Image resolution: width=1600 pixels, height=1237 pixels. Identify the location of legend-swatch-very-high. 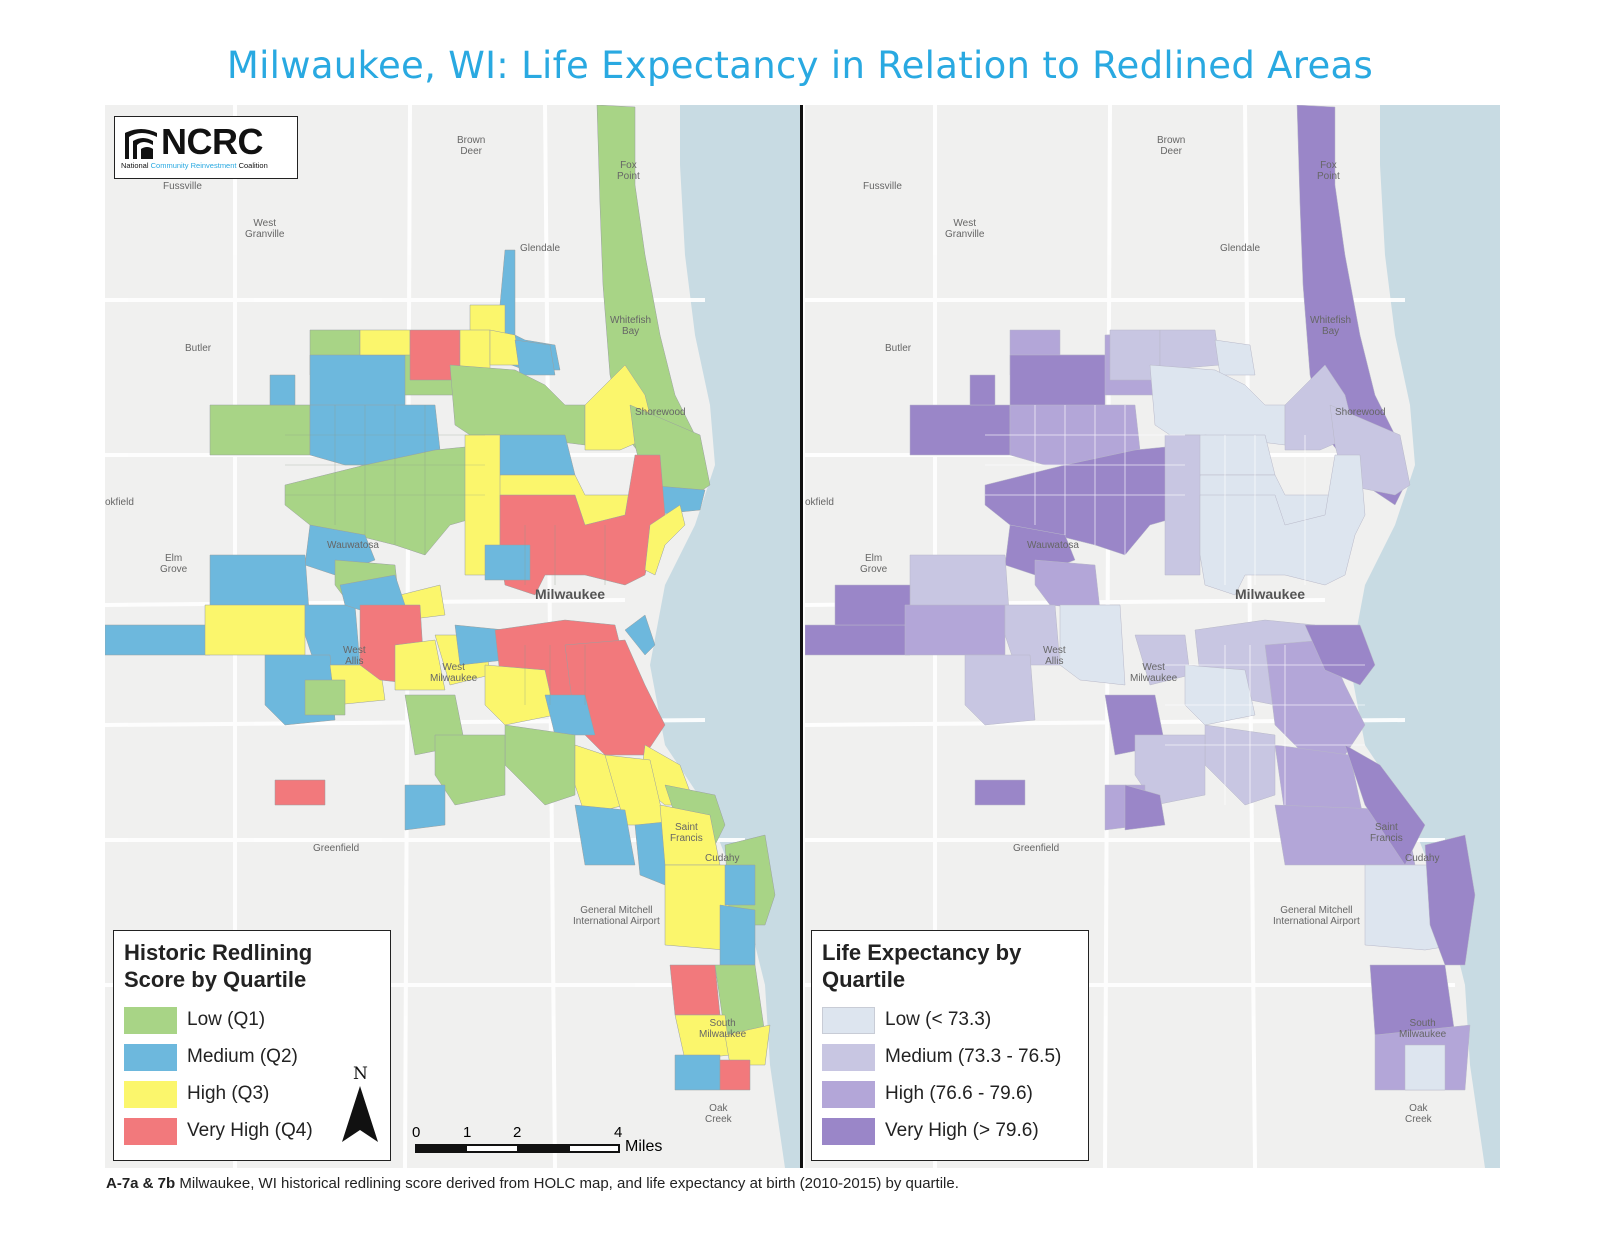
(150, 1131).